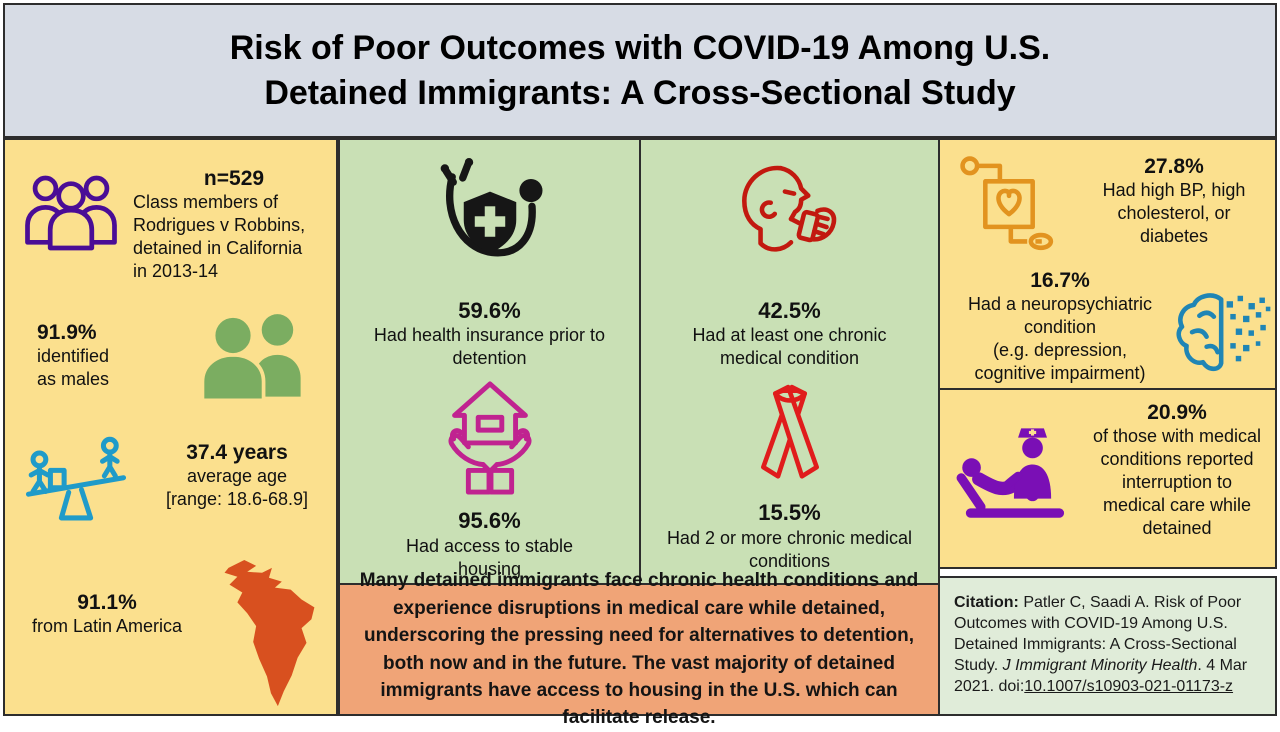 Image resolution: width=1280 pixels, height=732 pixels. Describe the element at coordinates (1174, 190) in the screenshot. I see `cardio-line: Had high BP, high` at that location.